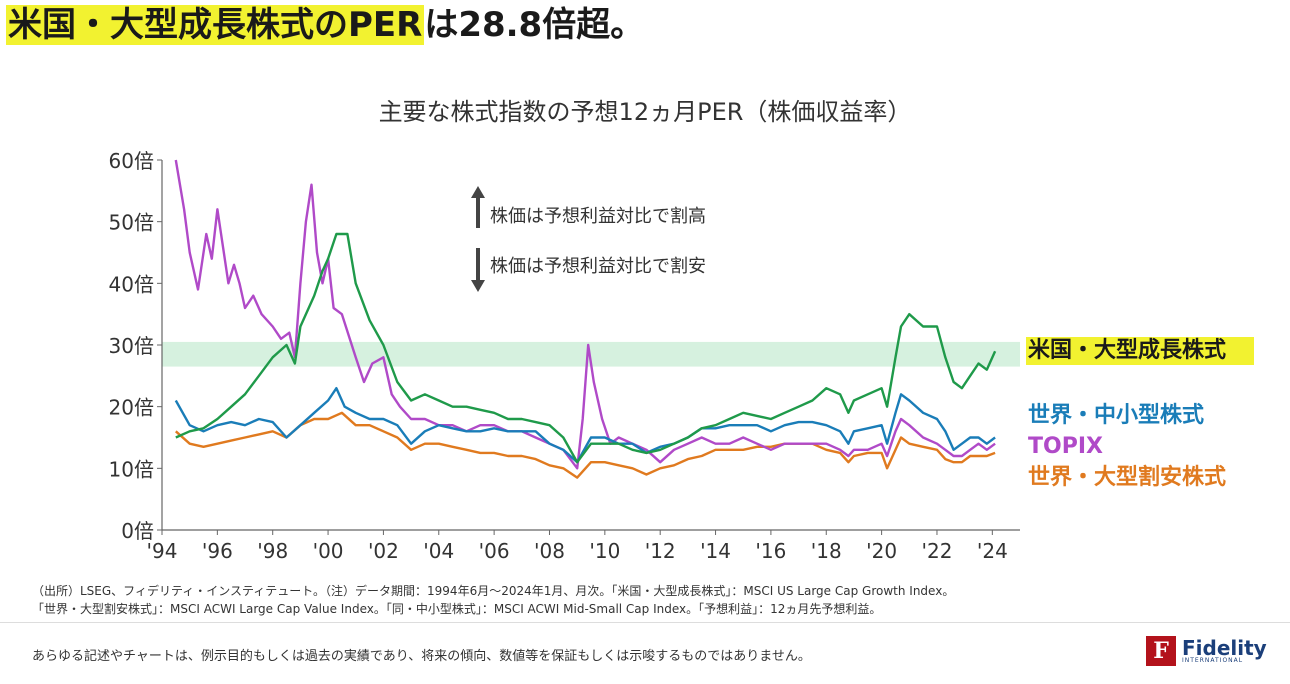 The height and width of the screenshot is (684, 1290). Describe the element at coordinates (478, 207) in the screenshot. I see `up-arrow-icon` at that location.